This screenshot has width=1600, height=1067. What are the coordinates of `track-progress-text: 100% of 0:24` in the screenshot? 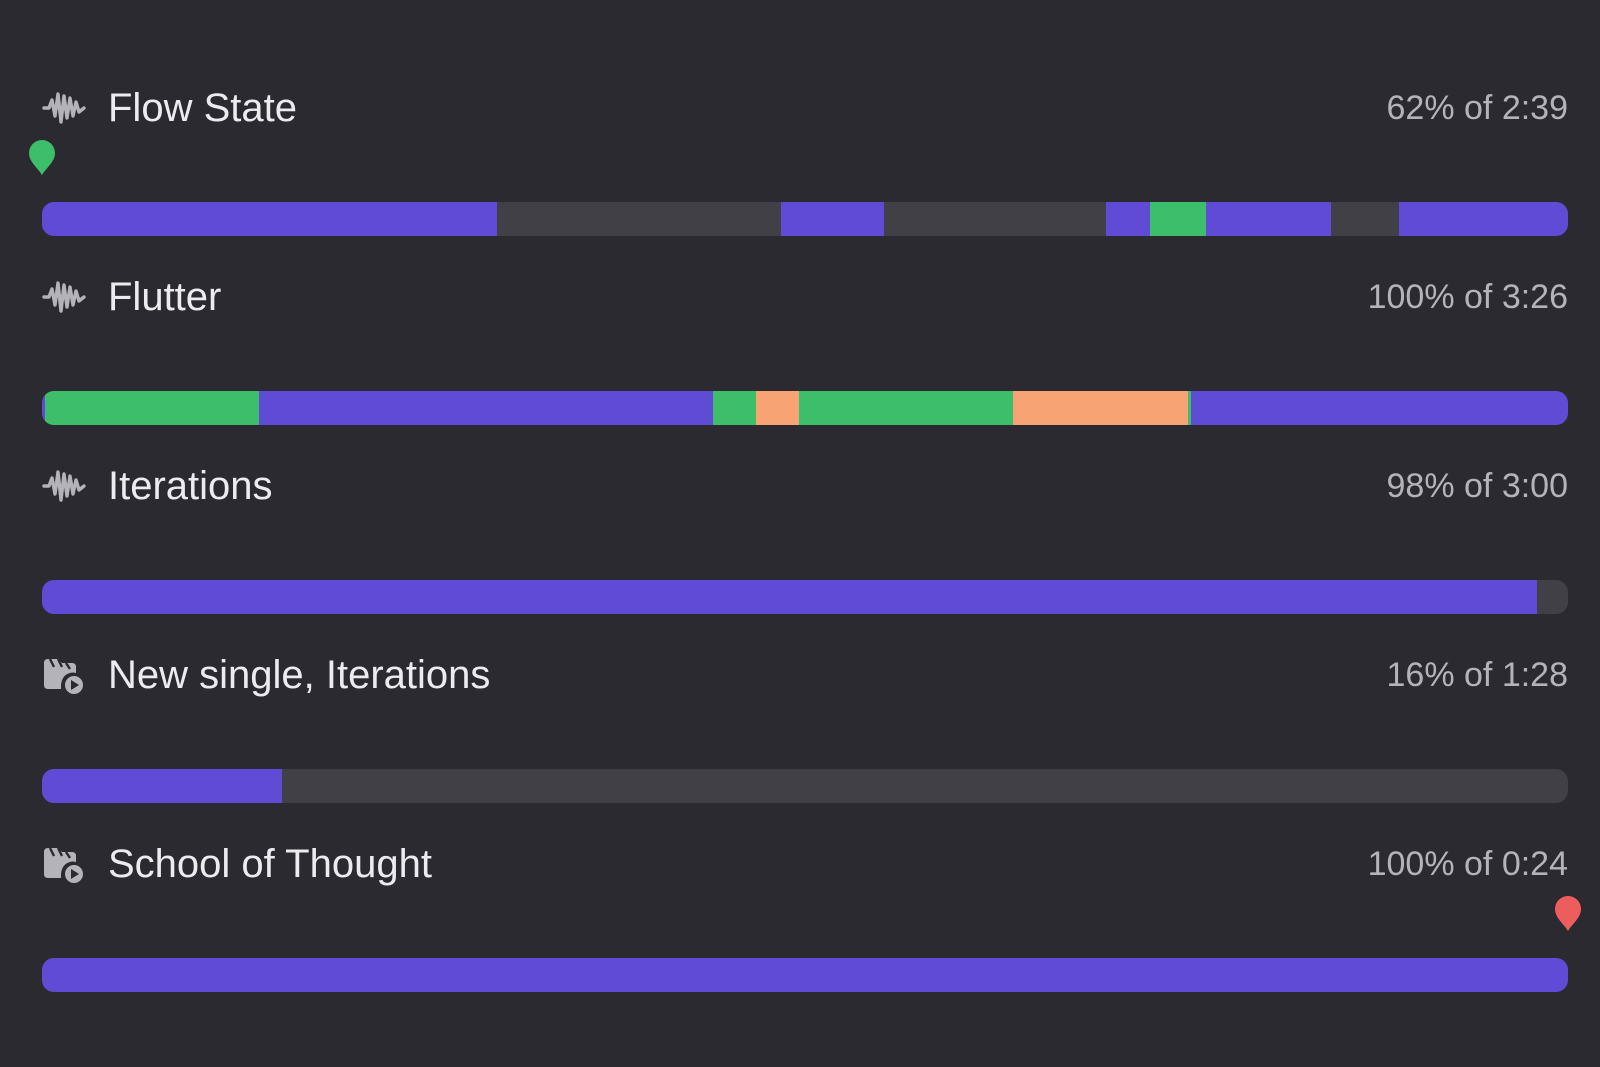 It's located at (1467, 864).